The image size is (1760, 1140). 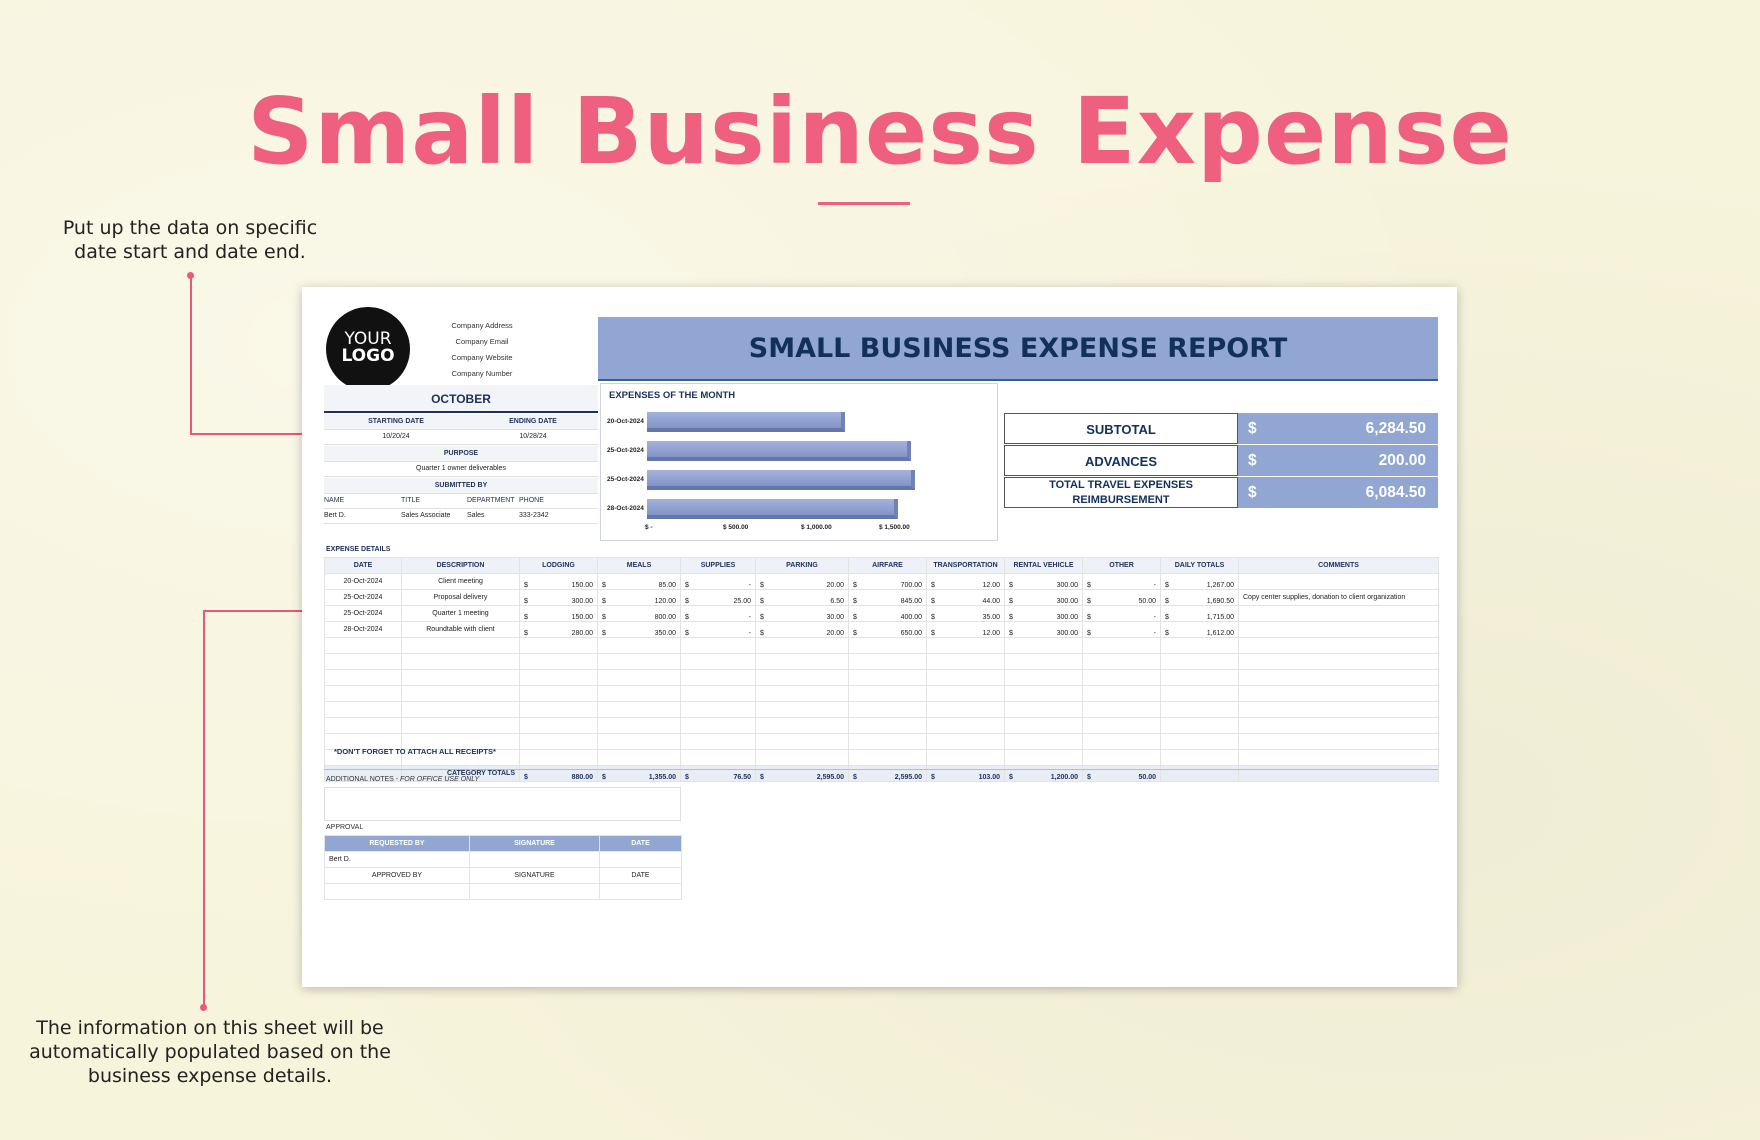 What do you see at coordinates (460, 597) in the screenshot?
I see `expense-description: Proposal delivery` at bounding box center [460, 597].